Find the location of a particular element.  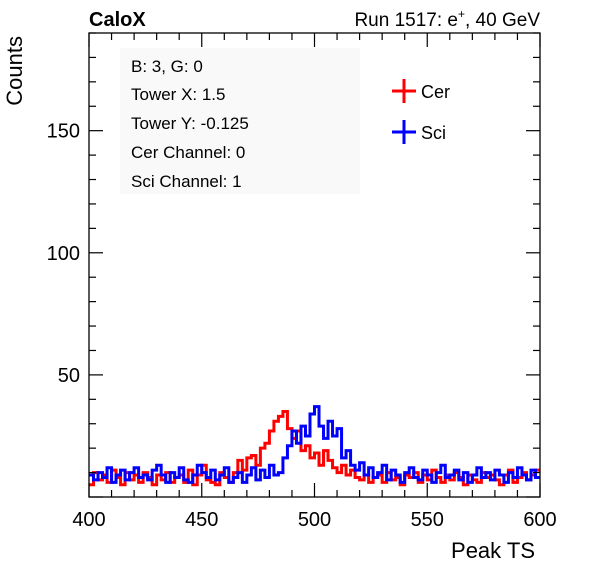

x-tick-label: 500 is located at coordinates (314, 520).